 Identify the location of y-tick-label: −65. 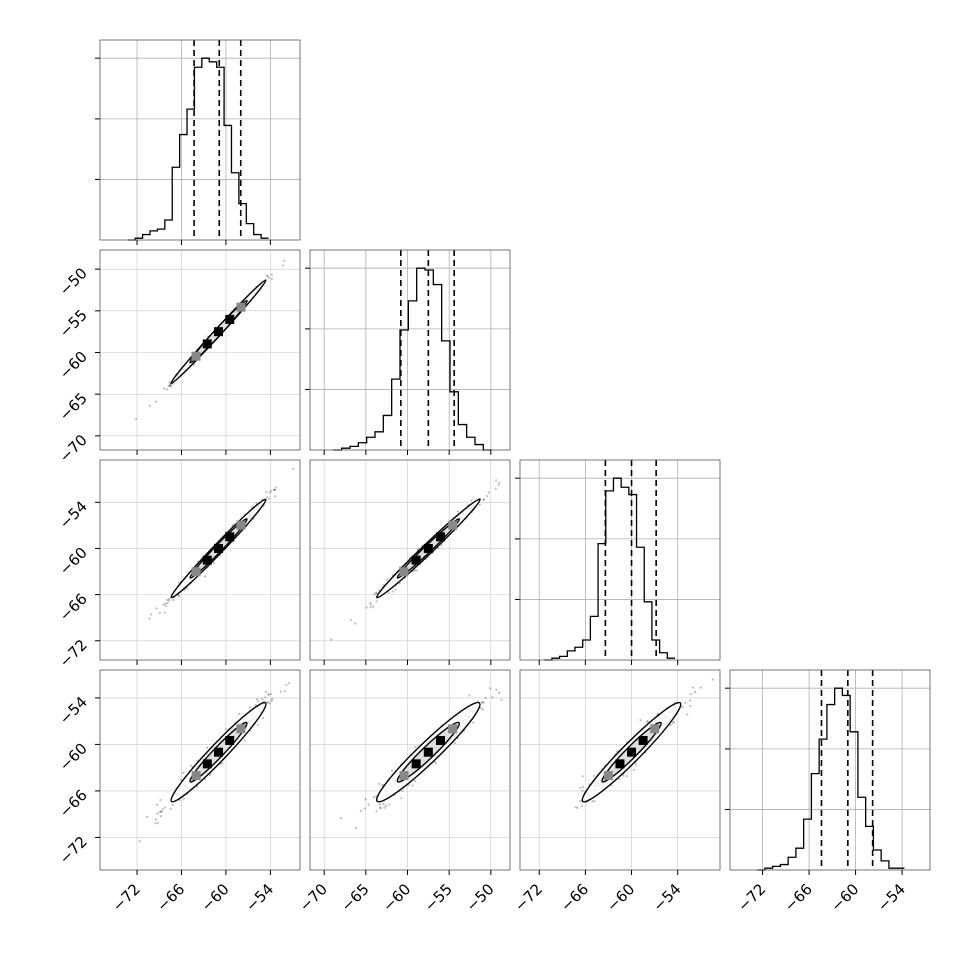
(73, 406).